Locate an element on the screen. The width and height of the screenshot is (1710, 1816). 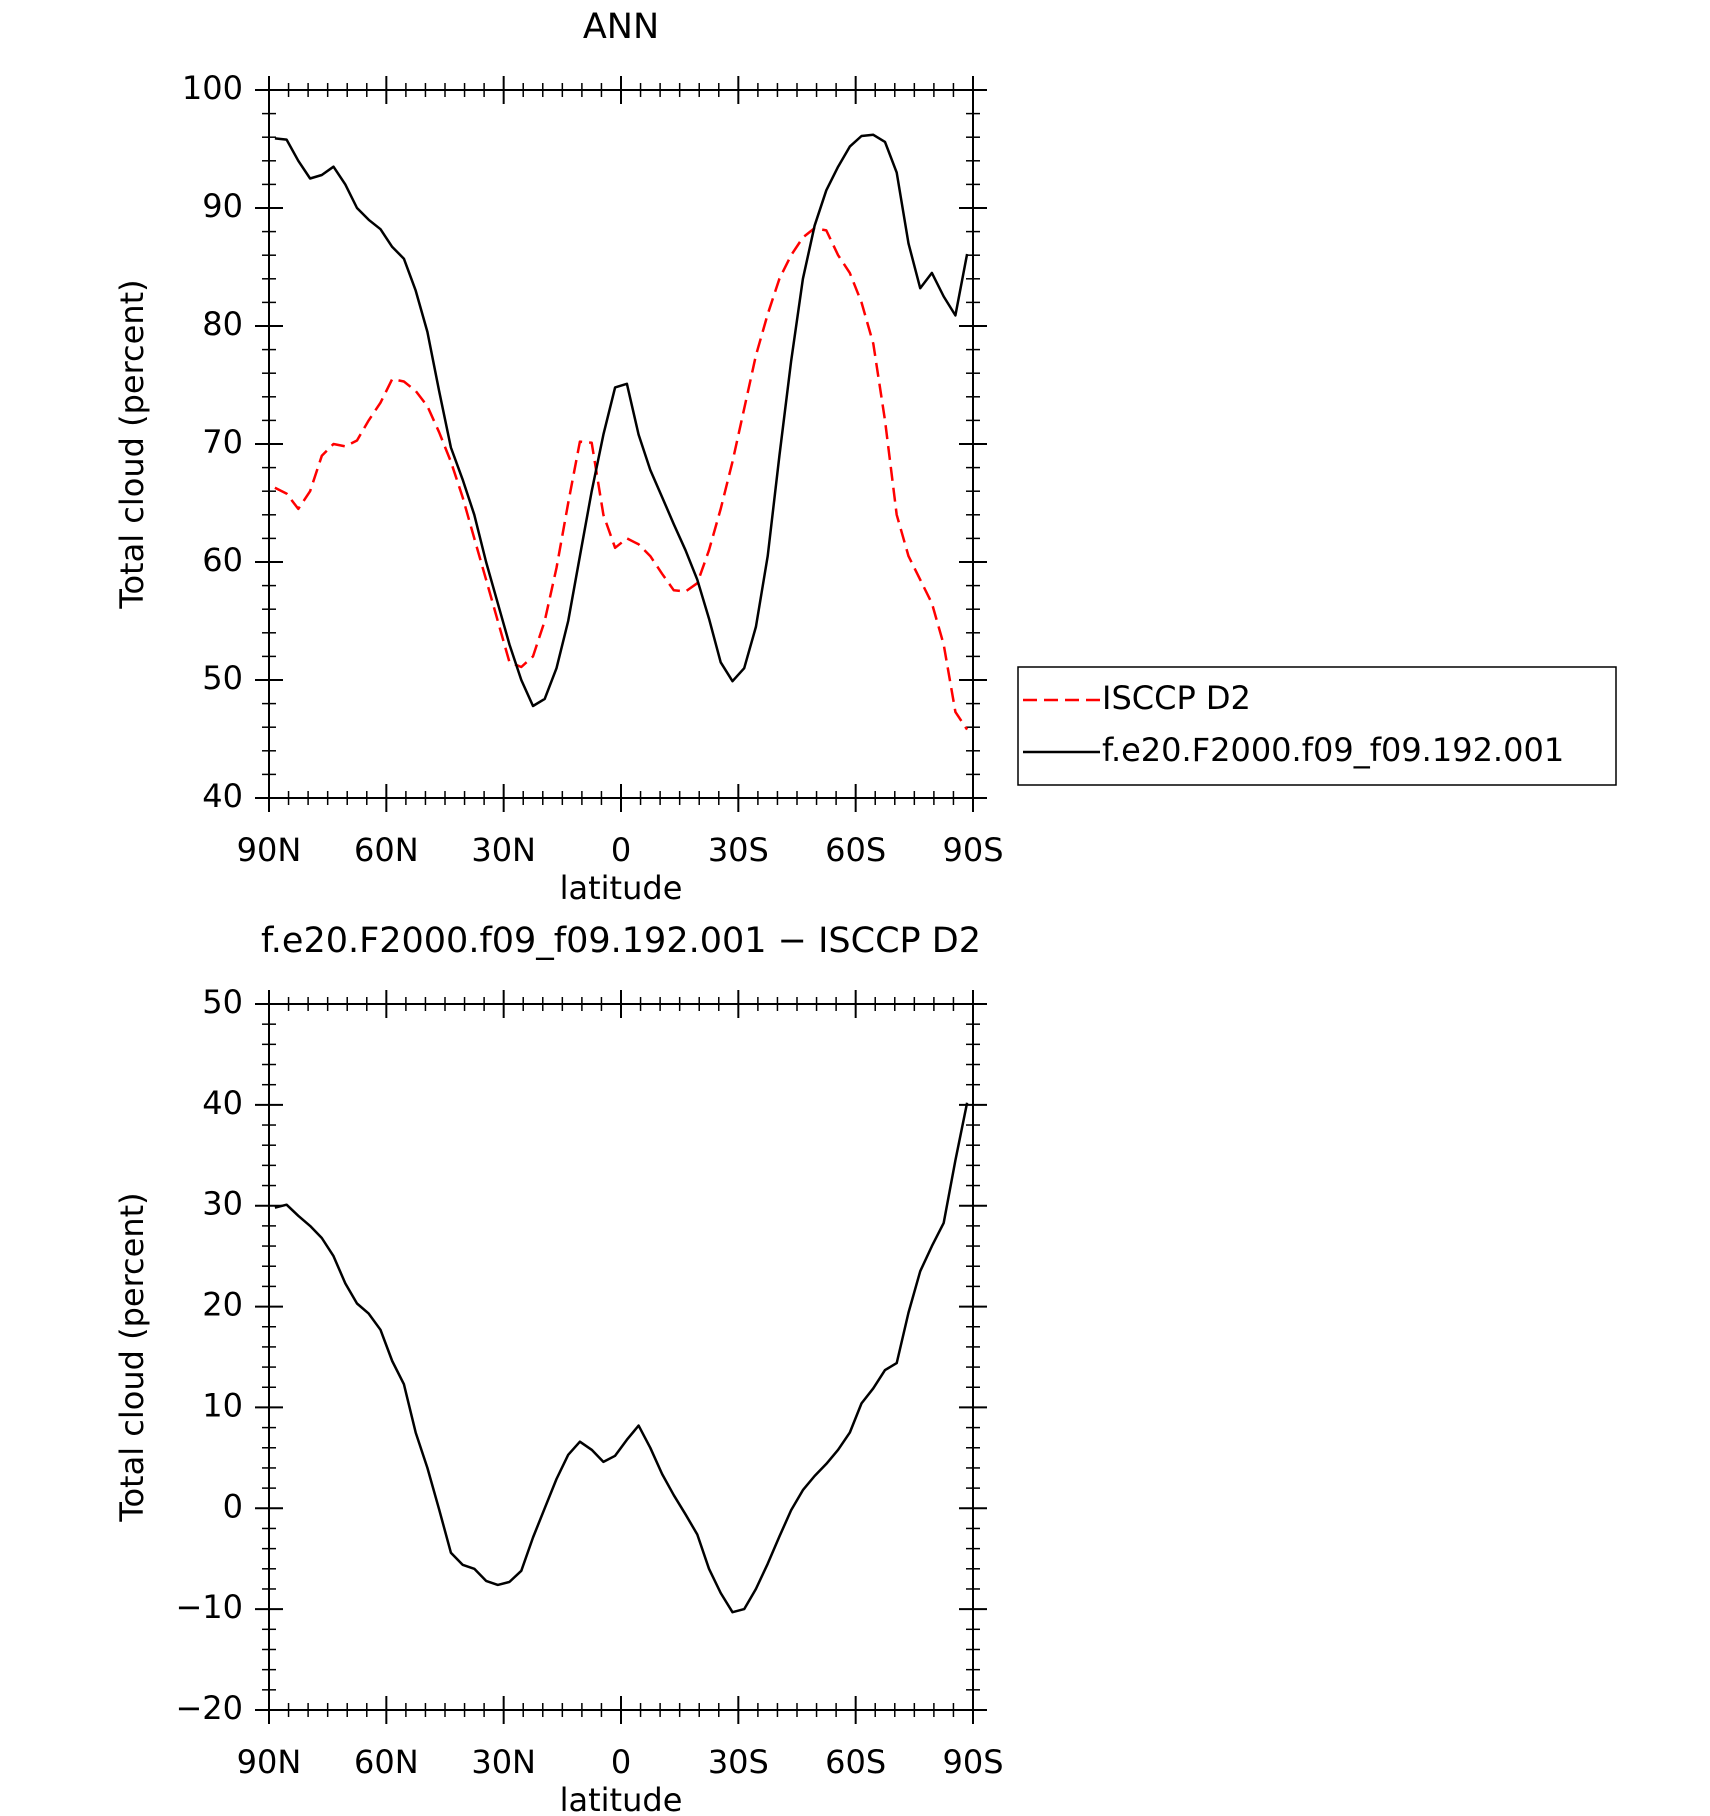
y-tick-label: 90 is located at coordinates (222, 206).